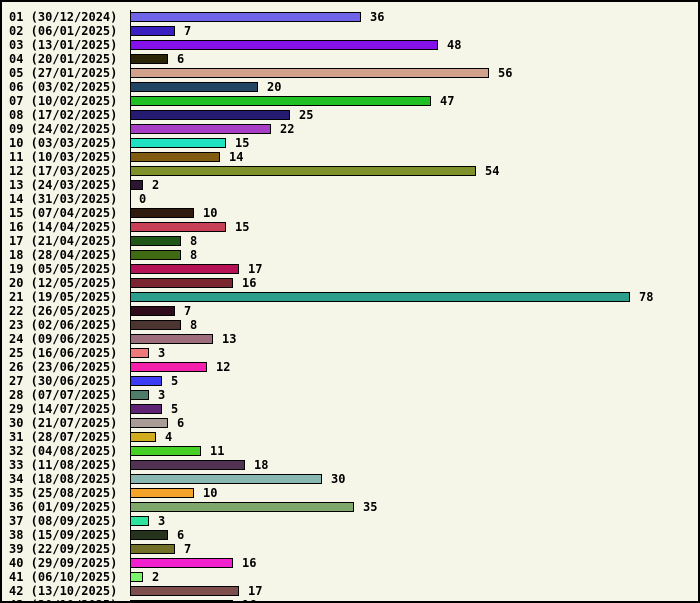 The image size is (700, 603). Describe the element at coordinates (63, 101) in the screenshot. I see `row-label: 07 (10/02/2025)` at that location.